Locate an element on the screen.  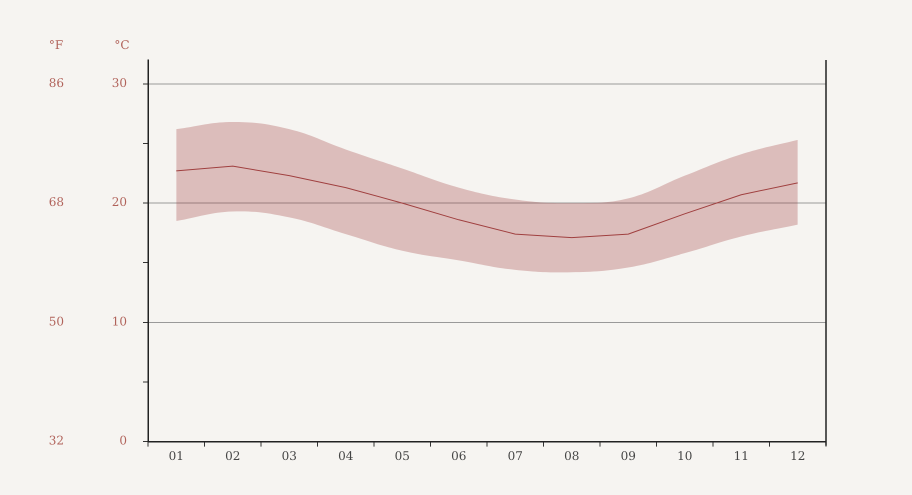
y-axis-title: °C is located at coordinates (122, 45).